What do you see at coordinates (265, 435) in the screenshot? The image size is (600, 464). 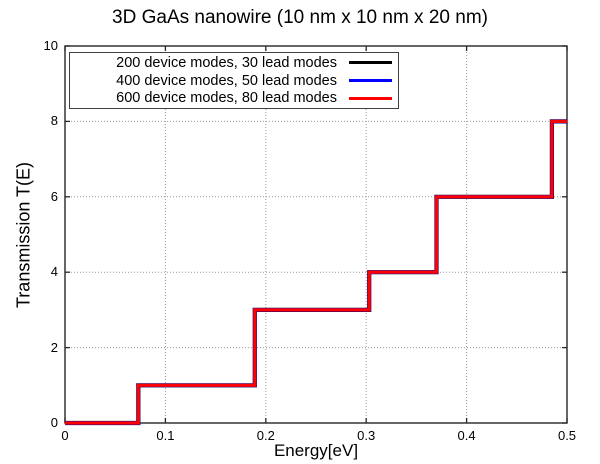 I see `x-tick-label: 0.2` at bounding box center [265, 435].